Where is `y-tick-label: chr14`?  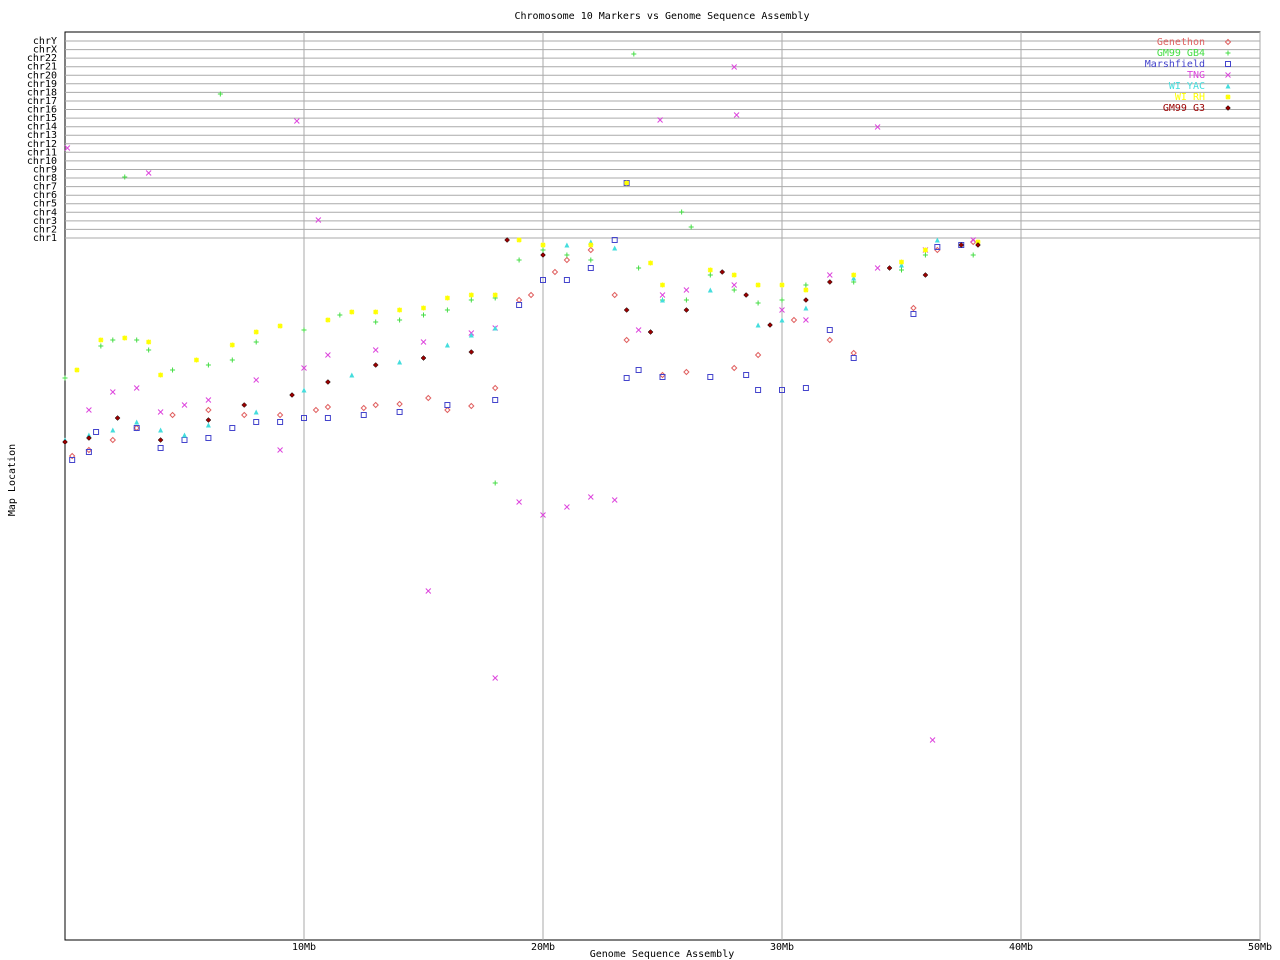 y-tick-label: chr14 is located at coordinates (42, 127).